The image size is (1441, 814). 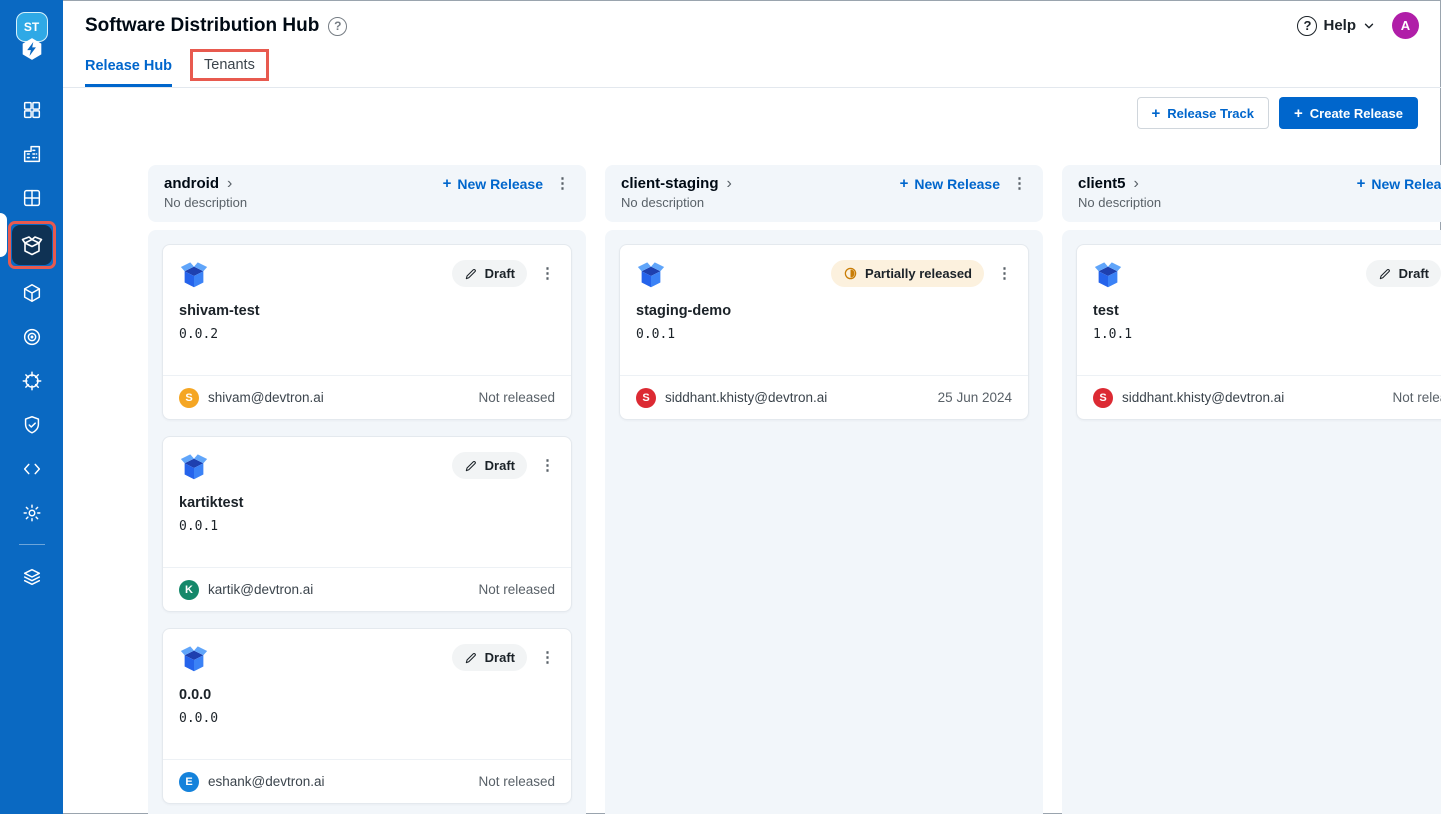 I want to click on status-badge: Partially released, so click(x=907, y=273).